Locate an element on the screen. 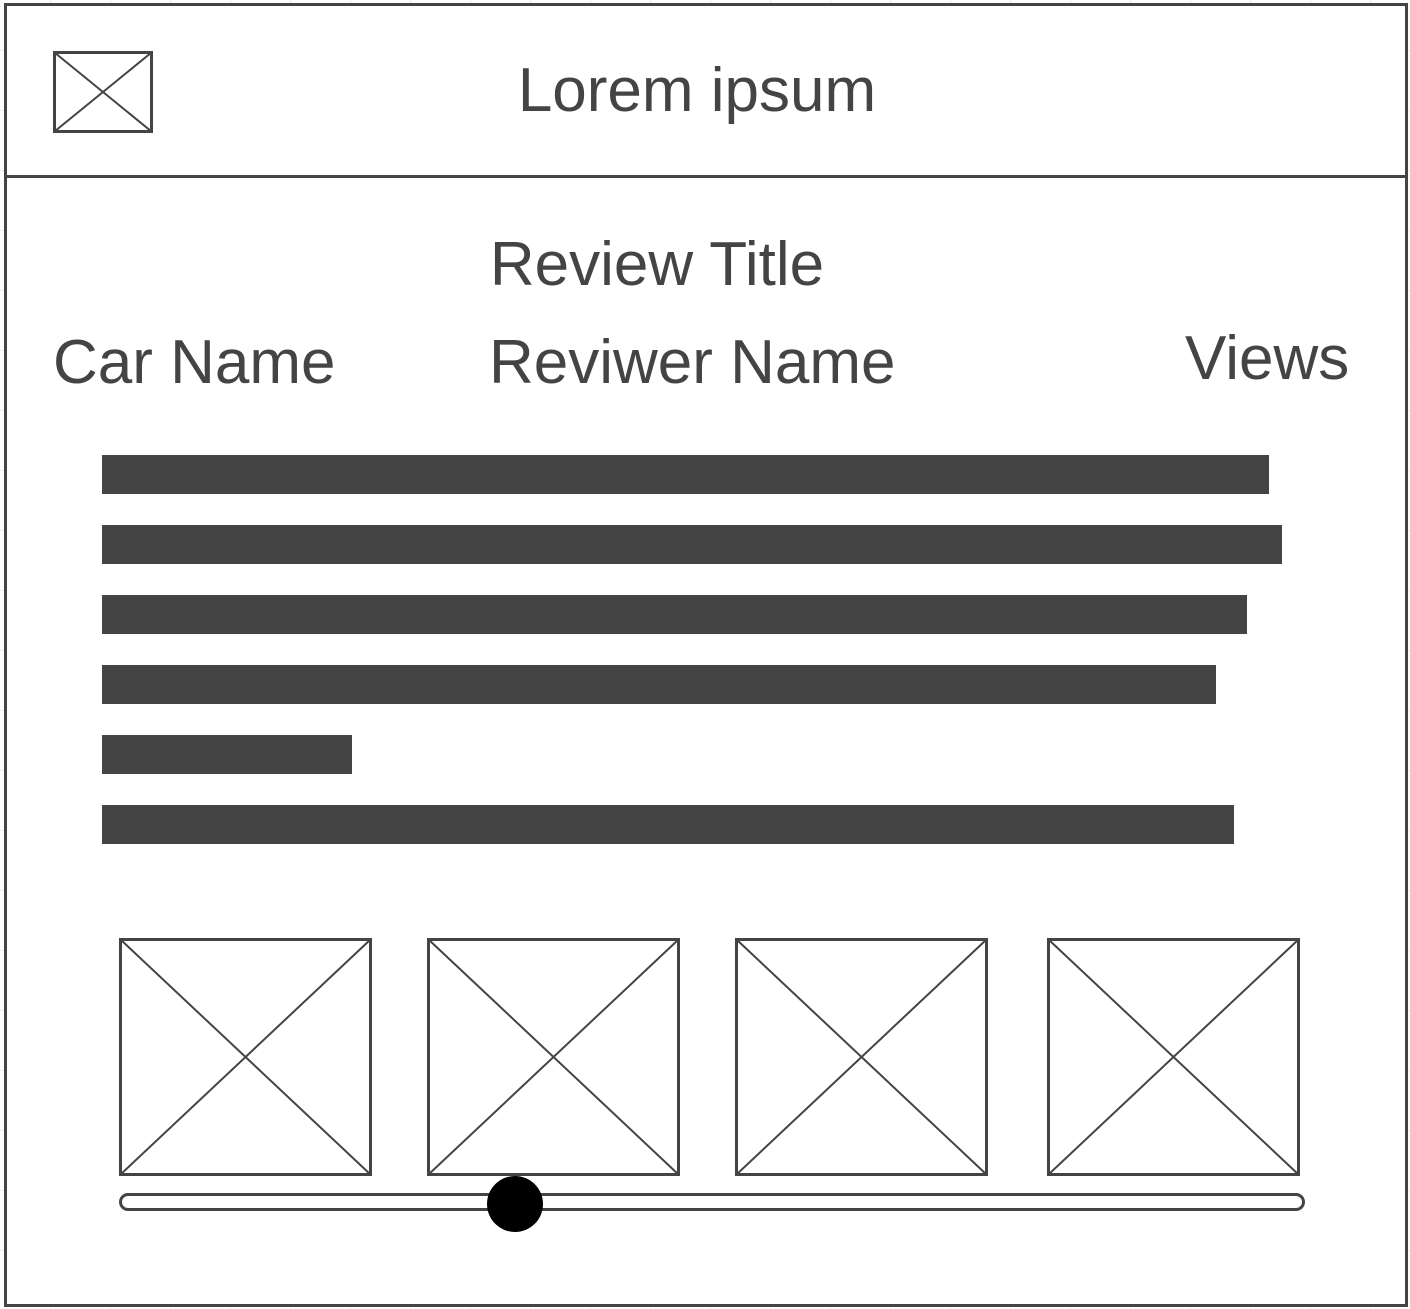 This screenshot has width=1410, height=1309. reviewer-name-label: Reviwer Name is located at coordinates (692, 362).